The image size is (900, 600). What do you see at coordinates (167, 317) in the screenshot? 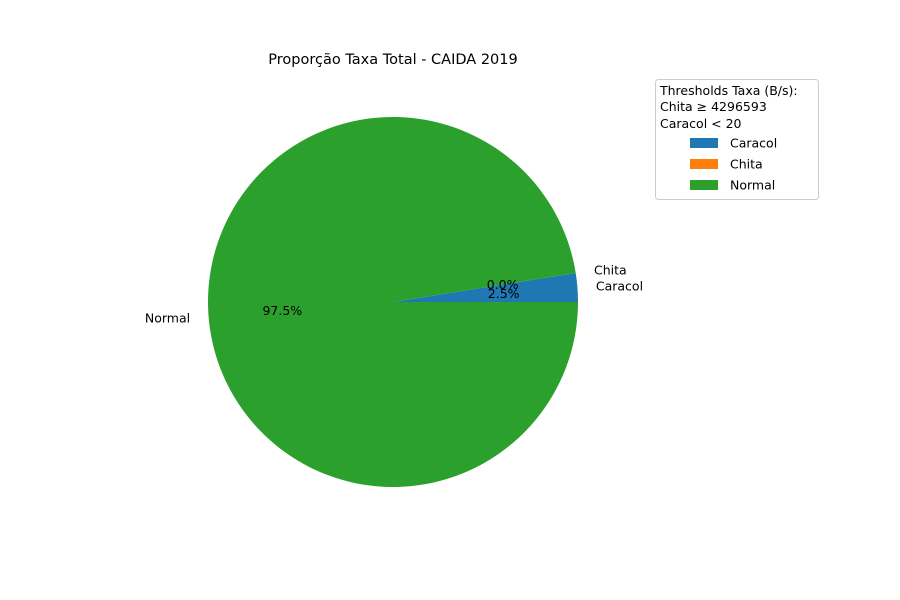
I see `slice-label-normal: Normal` at bounding box center [167, 317].